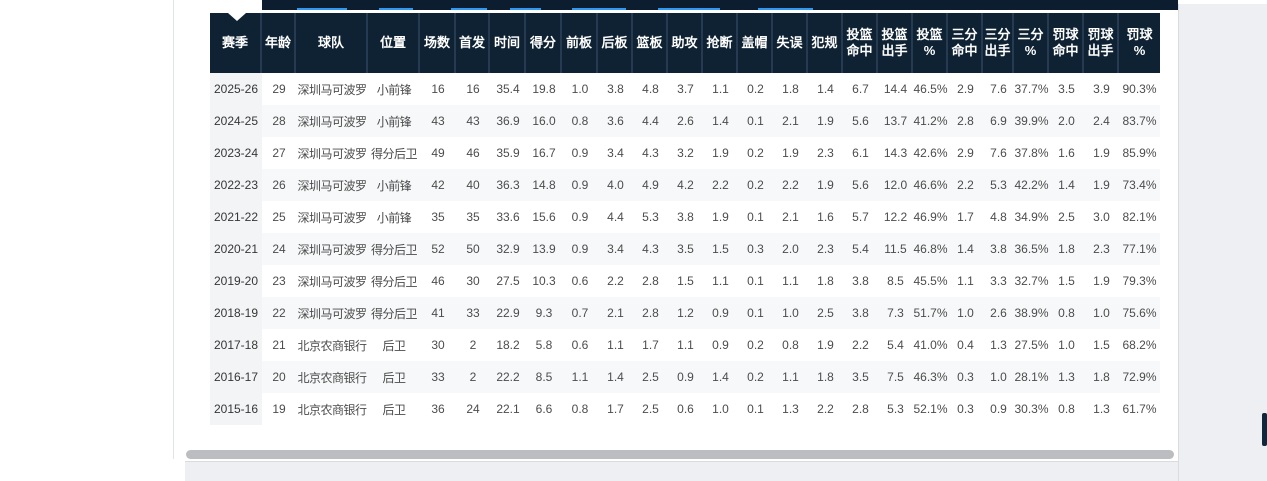 This screenshot has width=1267, height=481. What do you see at coordinates (1031, 185) in the screenshot?
I see `stat-cell: 42.2%` at bounding box center [1031, 185].